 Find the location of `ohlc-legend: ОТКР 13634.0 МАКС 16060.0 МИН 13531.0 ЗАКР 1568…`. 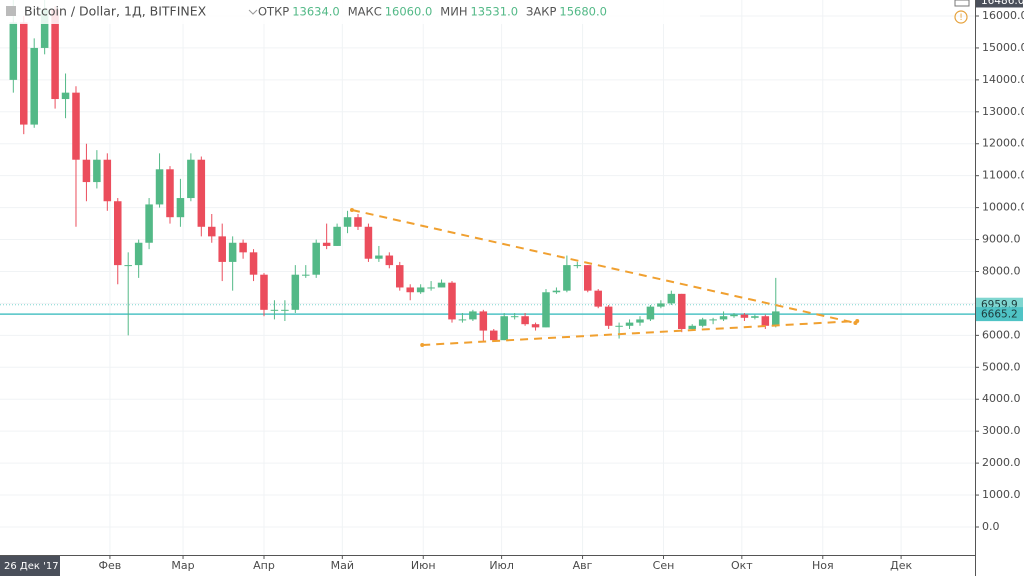

ohlc-legend: ОТКР 13634.0 МАКС 16060.0 МИН 13531.0 ЗАКР 1568… is located at coordinates (432, 12).